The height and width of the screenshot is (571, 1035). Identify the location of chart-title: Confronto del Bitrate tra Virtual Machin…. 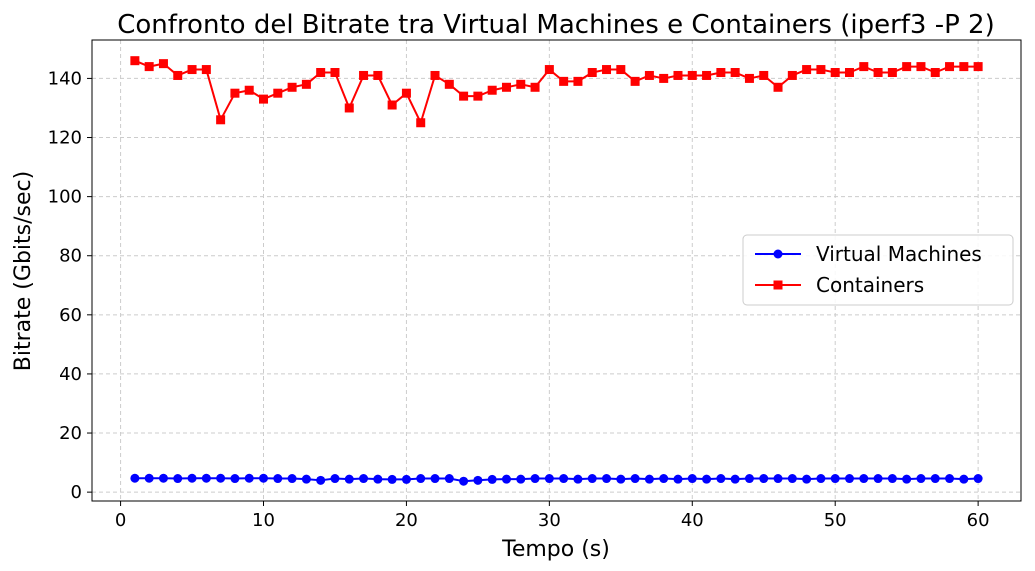
(556, 25).